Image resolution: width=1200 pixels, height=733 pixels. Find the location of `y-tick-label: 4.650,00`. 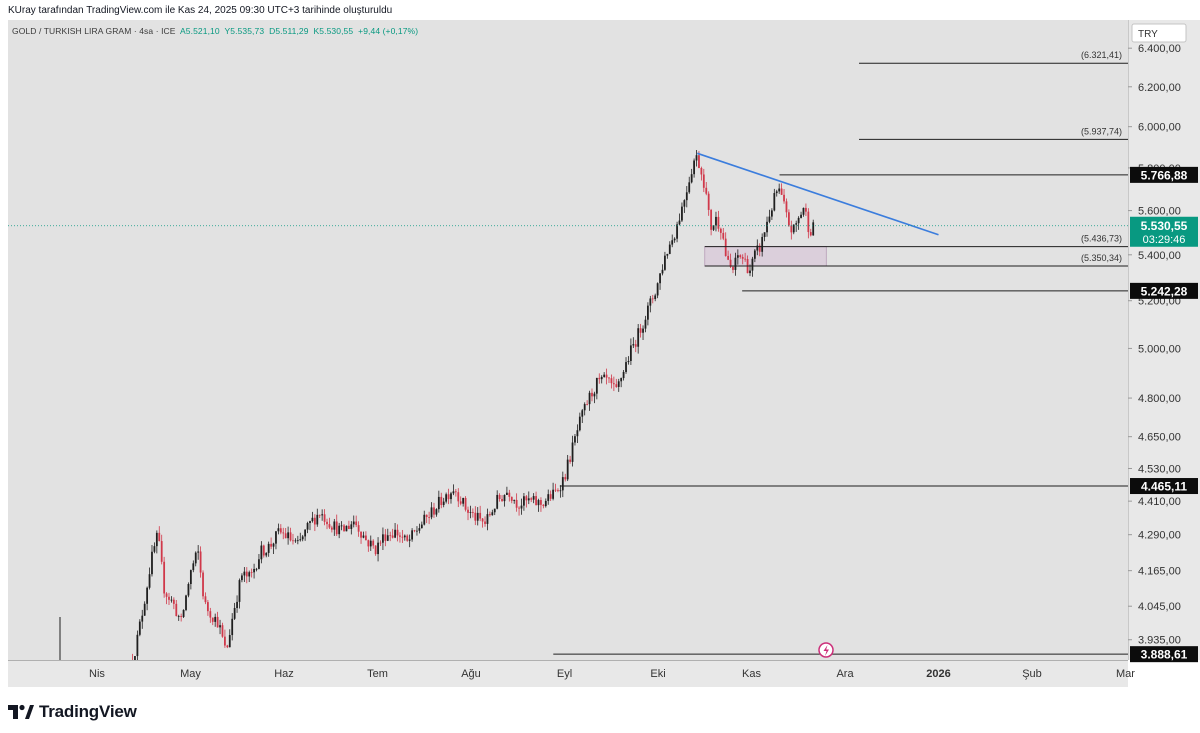

y-tick-label: 4.650,00 is located at coordinates (1159, 438).